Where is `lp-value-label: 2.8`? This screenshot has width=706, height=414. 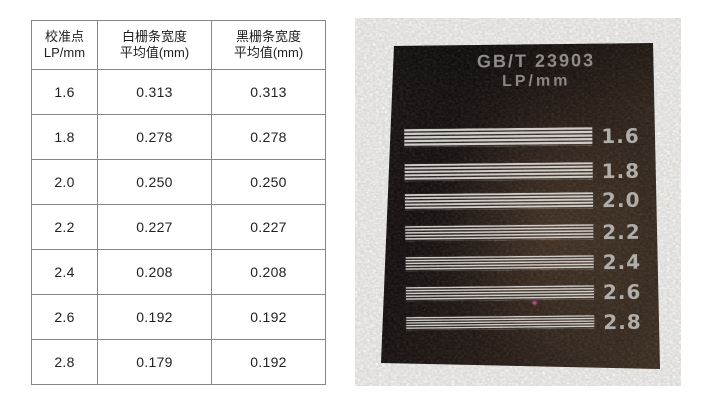
lp-value-label: 2.8 is located at coordinates (622, 321).